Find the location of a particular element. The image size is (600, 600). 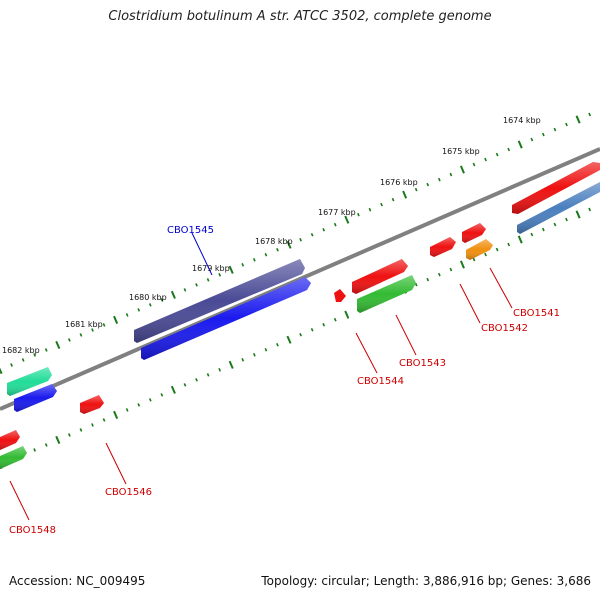

kbp-label: 1681 kbp is located at coordinates (84, 324).